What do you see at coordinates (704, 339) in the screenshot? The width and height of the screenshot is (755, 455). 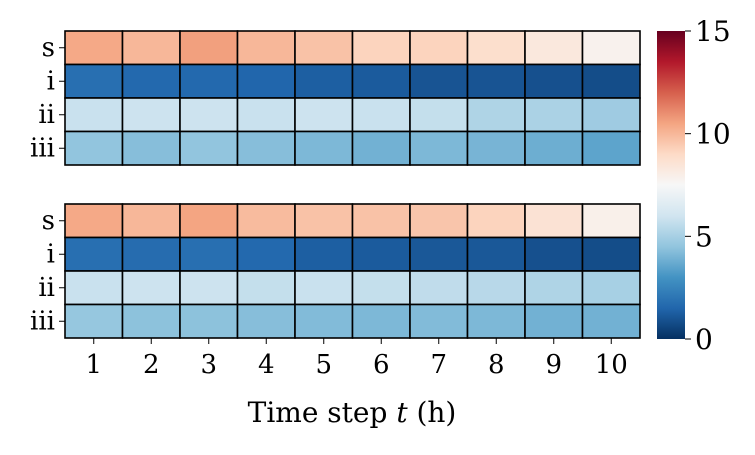 I see `colorbar-tick-label: 0` at bounding box center [704, 339].